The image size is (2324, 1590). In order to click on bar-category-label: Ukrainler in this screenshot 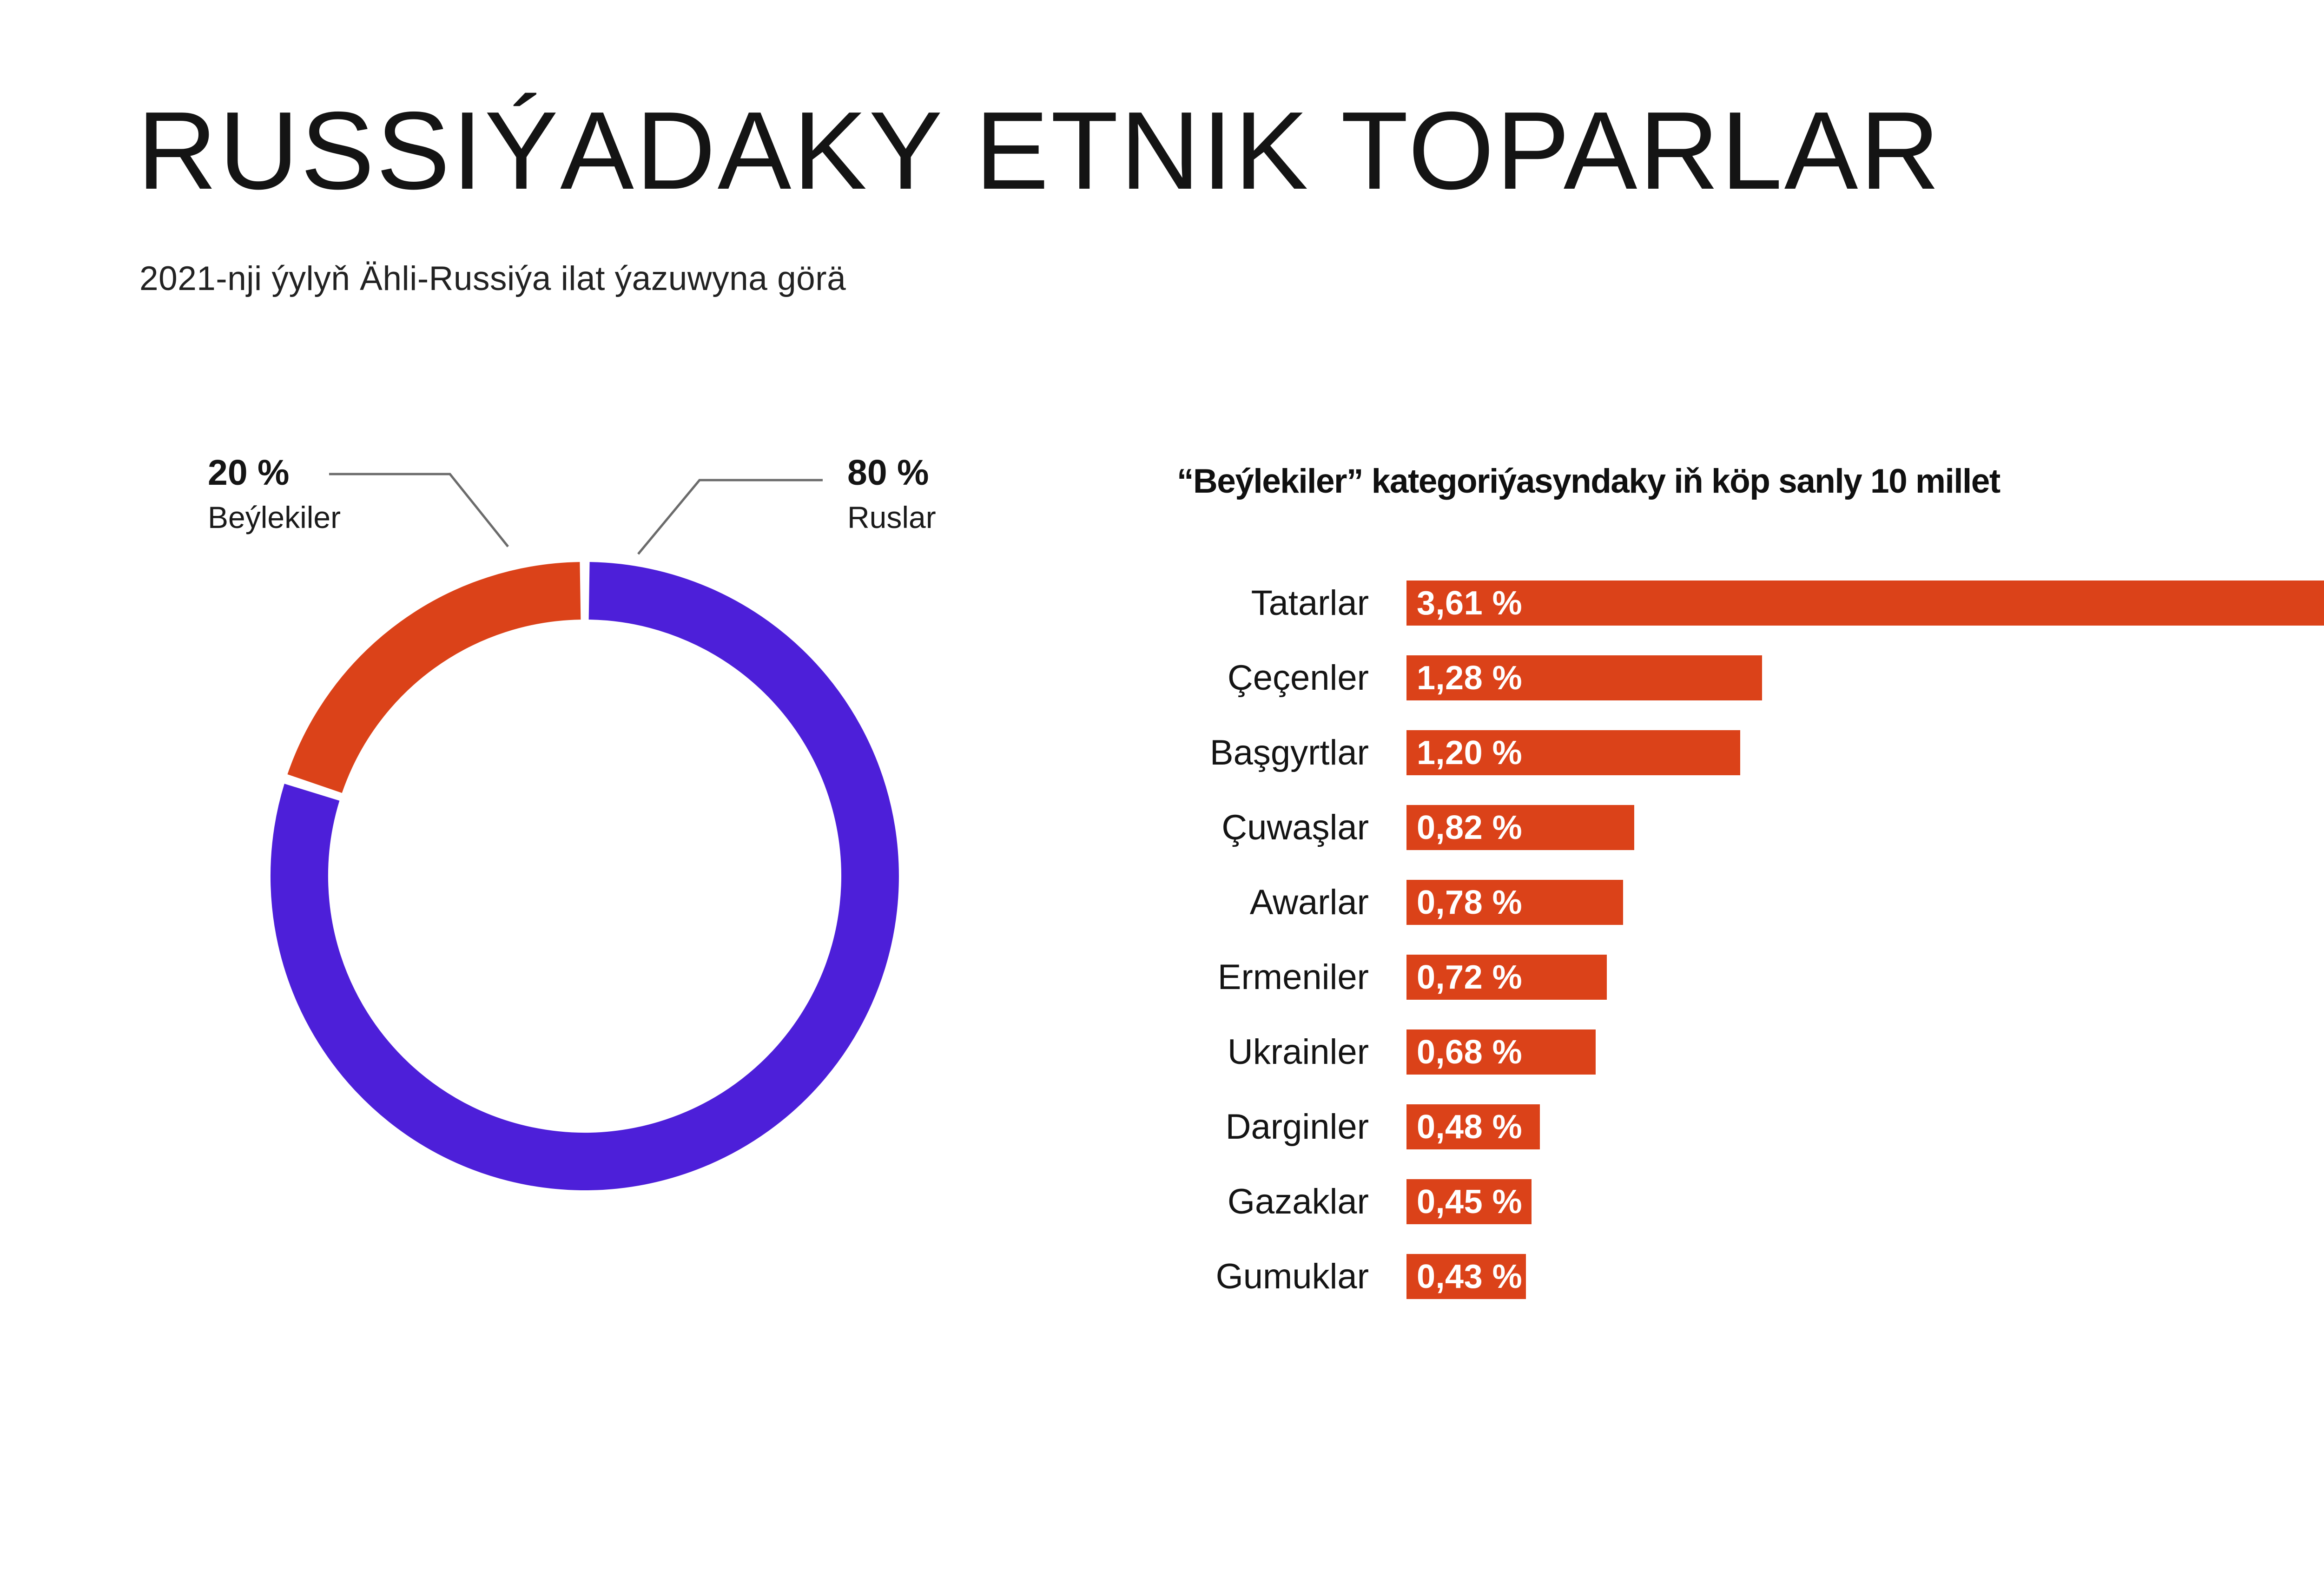, I will do `click(1298, 1052)`.